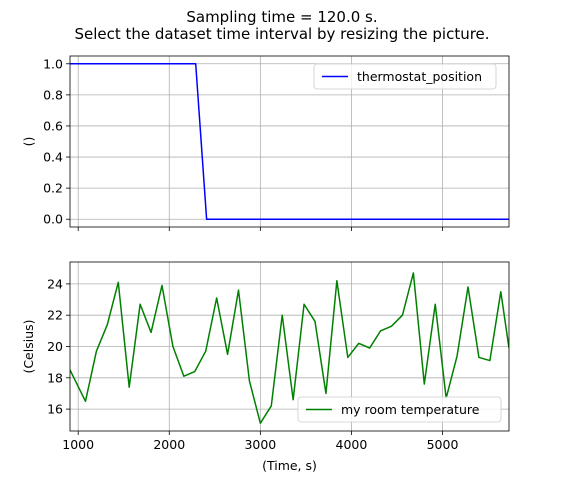 This screenshot has width=565, height=484. What do you see at coordinates (53, 94) in the screenshot?
I see `y-tick-label: 0.8` at bounding box center [53, 94].